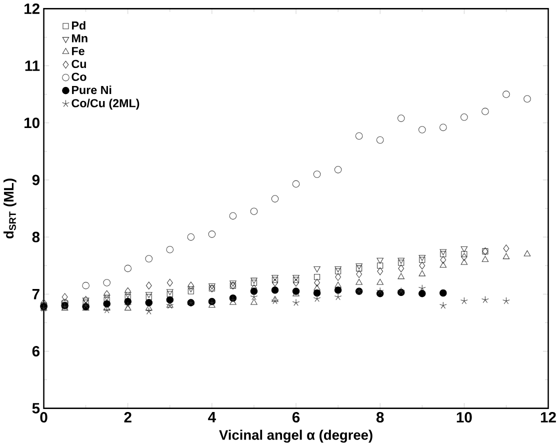 The width and height of the screenshot is (560, 446). Describe the element at coordinates (380, 417) in the screenshot. I see `x-tick-label: 8` at that location.